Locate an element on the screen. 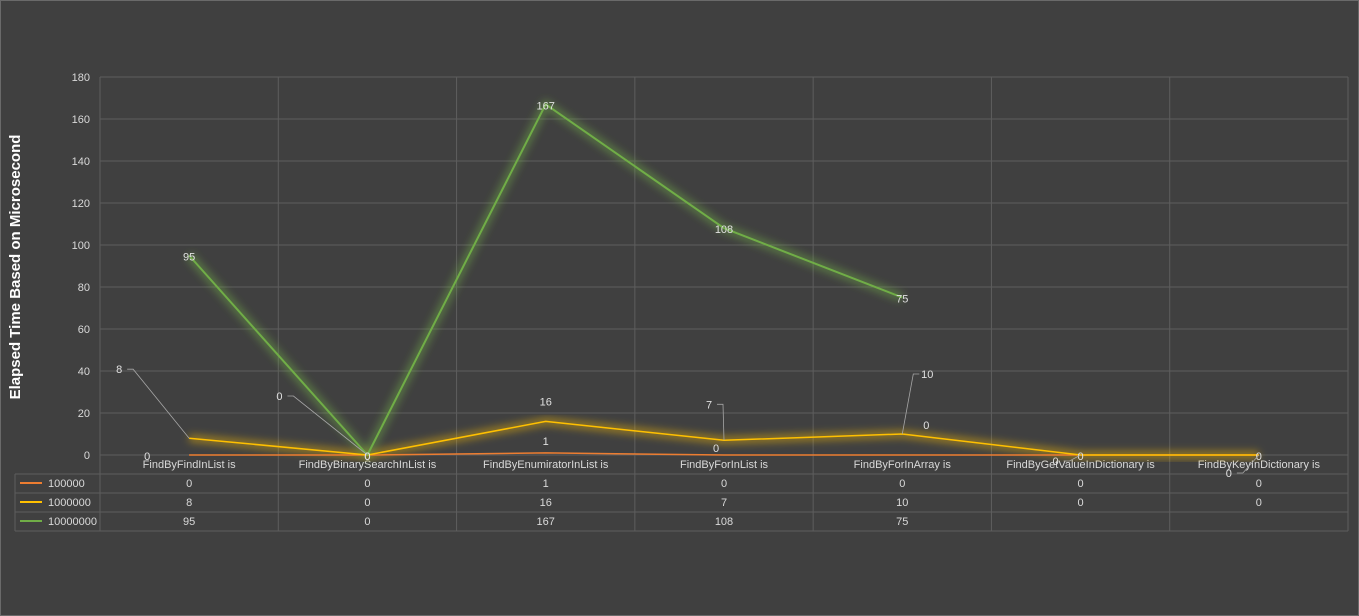 The height and width of the screenshot is (616, 1359). table-cell: 75 is located at coordinates (902, 522).